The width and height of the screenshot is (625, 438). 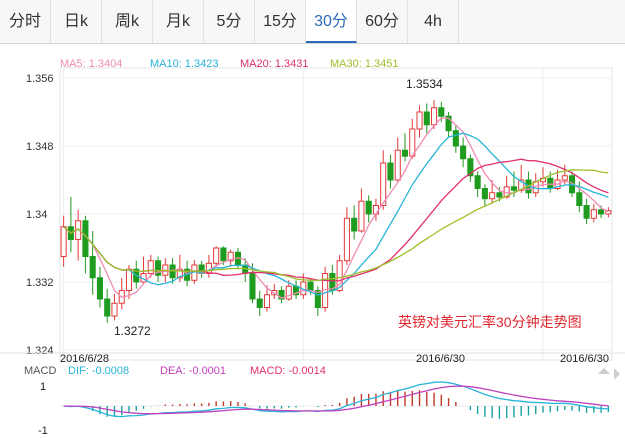 What do you see at coordinates (40, 147) in the screenshot?
I see `y-tick-label-1: 1.348` at bounding box center [40, 147].